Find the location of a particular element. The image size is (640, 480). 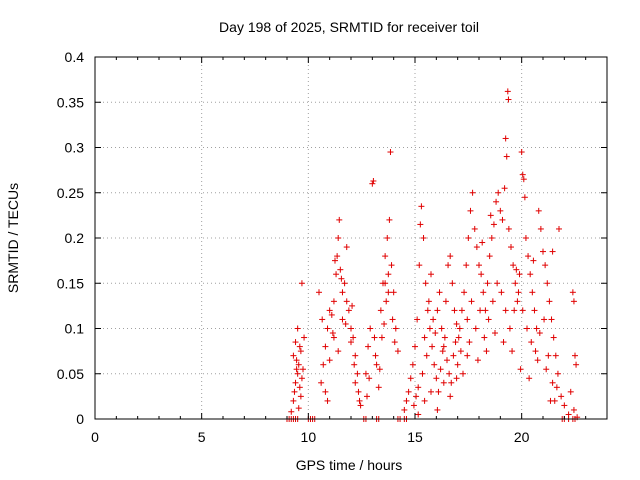

y-tick-label: 0.05 is located at coordinates (70, 374).